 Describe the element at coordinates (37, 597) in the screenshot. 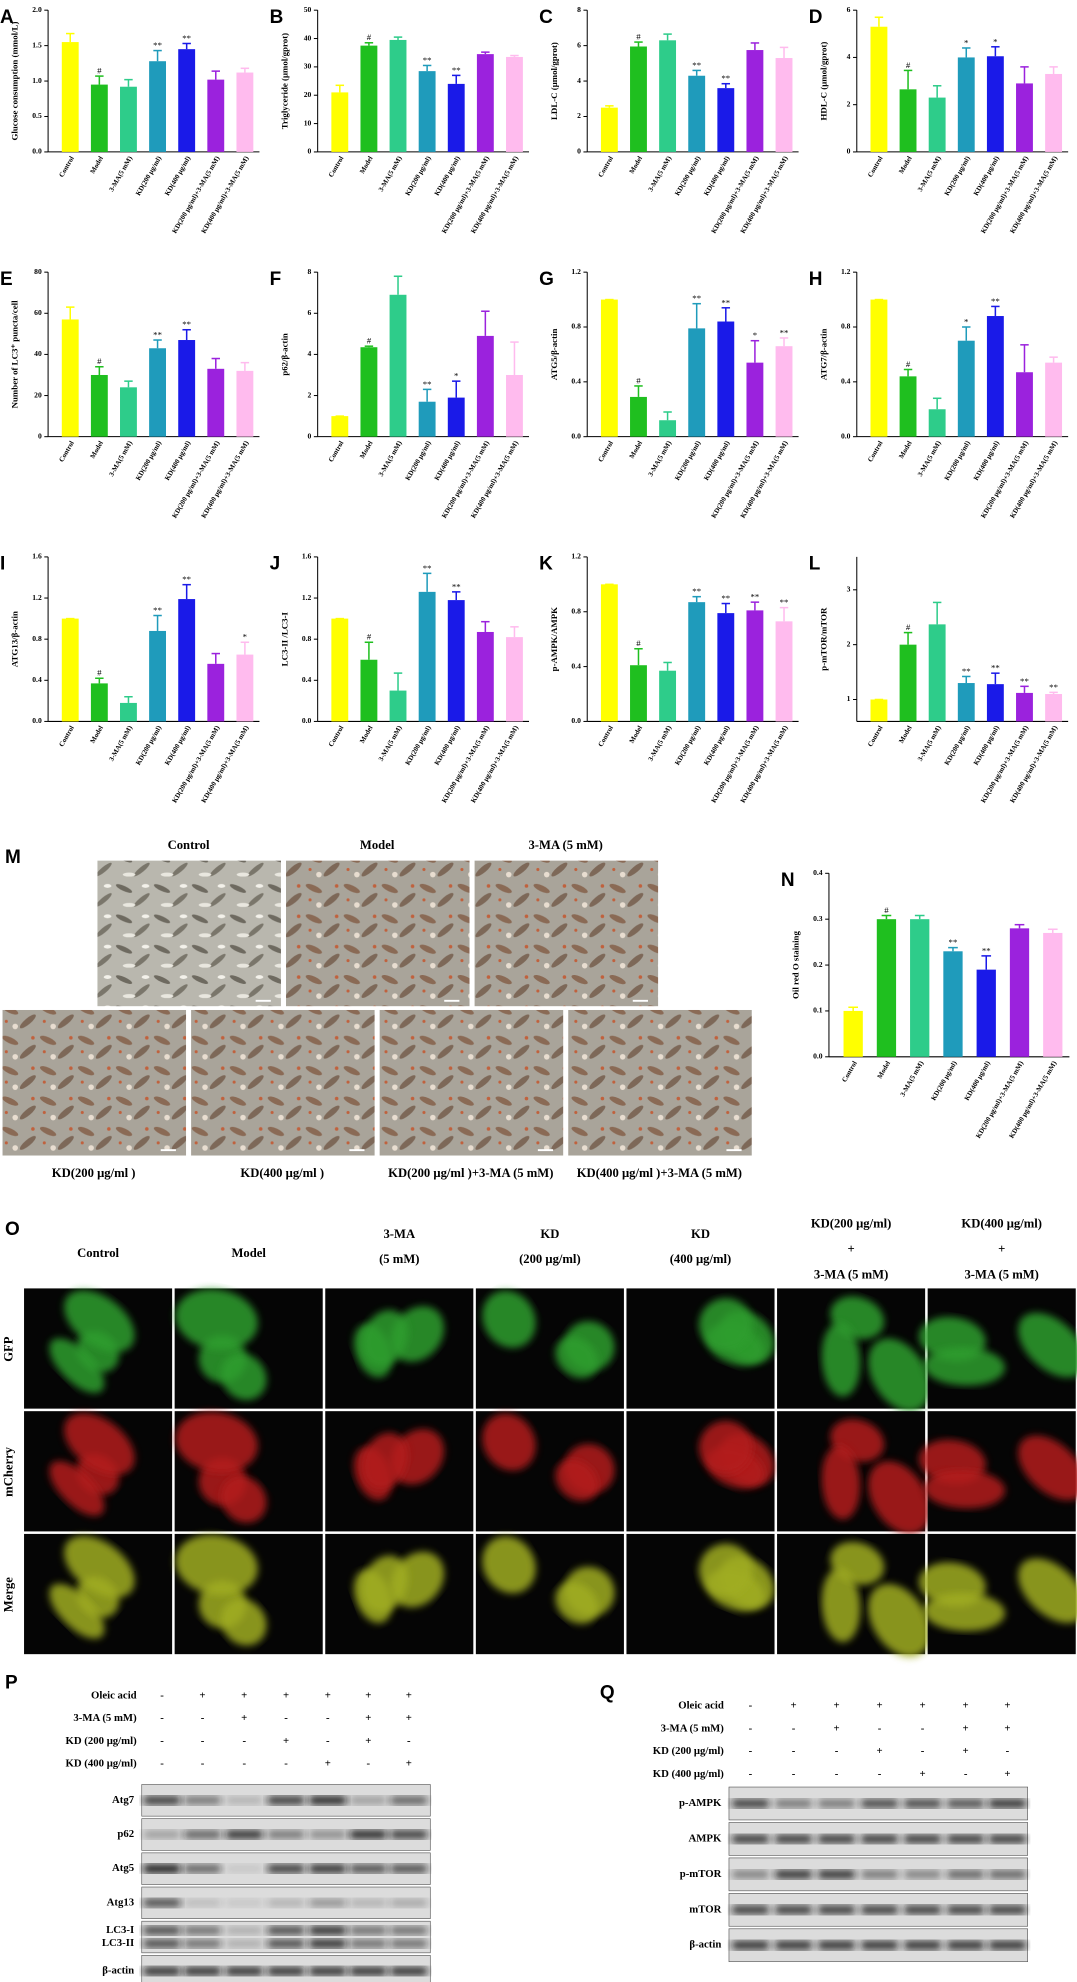

I see `y-tick-label: 1.2` at that location.